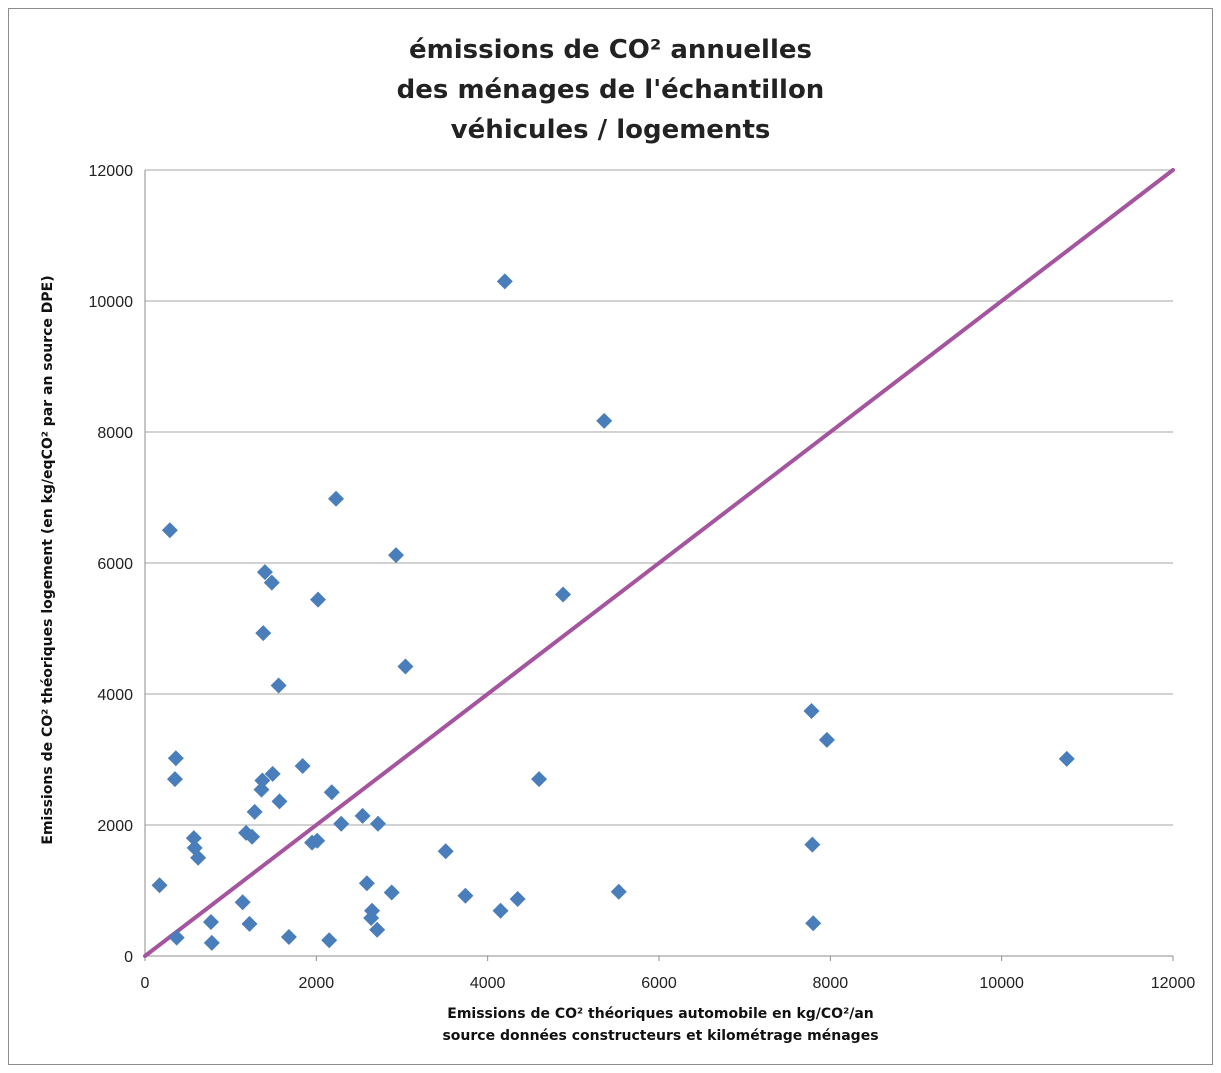 Image resolution: width=1221 pixels, height=1073 pixels. What do you see at coordinates (610, 50) in the screenshot?
I see `chart-title-line-1: émissions de CO² annuelles` at bounding box center [610, 50].